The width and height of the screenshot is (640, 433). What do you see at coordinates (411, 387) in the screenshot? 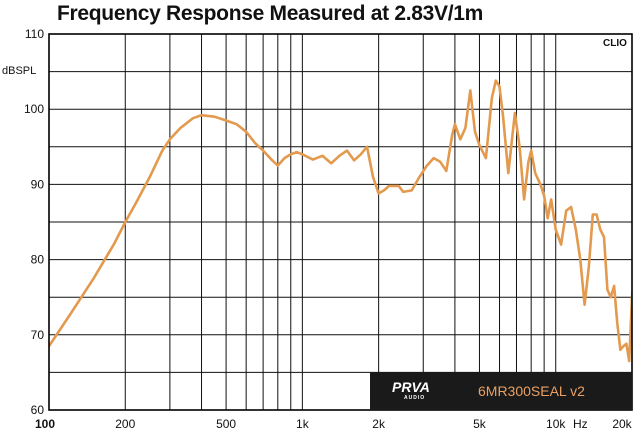
I see `brand-logo: PRVA` at bounding box center [411, 387].